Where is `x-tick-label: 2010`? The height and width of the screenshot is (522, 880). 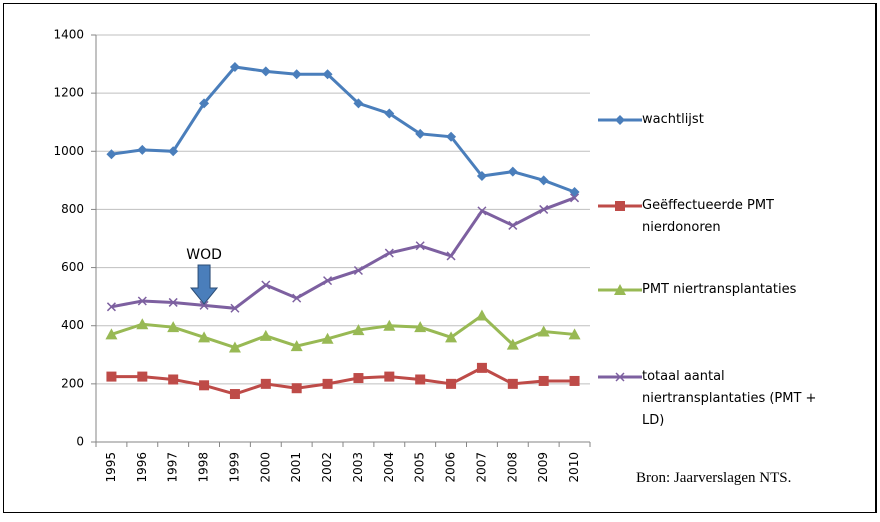 x-tick-label: 2010 is located at coordinates (574, 467).